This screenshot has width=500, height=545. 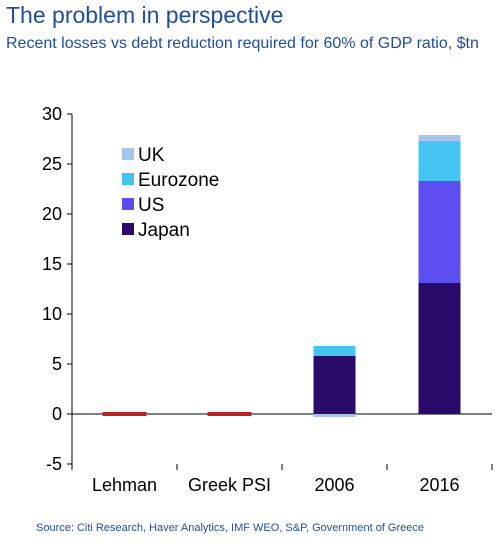 I want to click on y-tick-label: 10, so click(x=52, y=314).